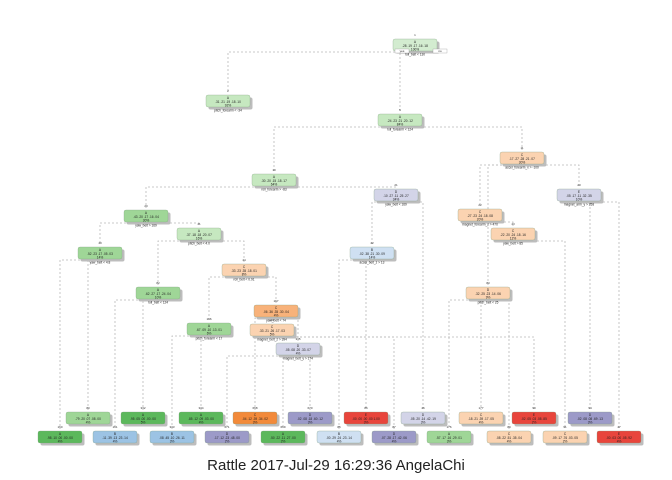  What do you see at coordinates (423, 419) in the screenshot?
I see `node-probabilities: .05 .20 .14 .42 .19` at bounding box center [423, 419].